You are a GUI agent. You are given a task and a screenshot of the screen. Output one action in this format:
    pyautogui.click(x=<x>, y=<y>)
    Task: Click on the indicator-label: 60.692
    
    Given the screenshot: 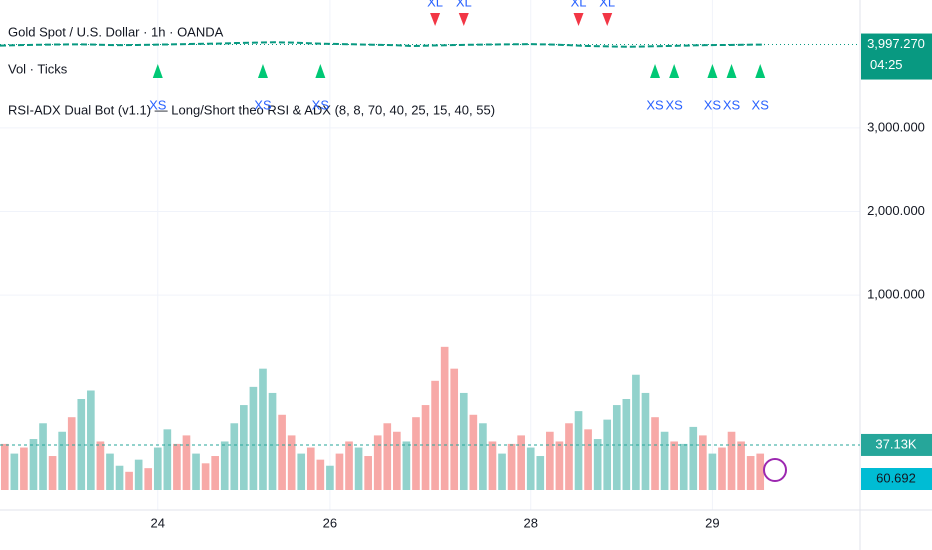 What is the action you would take?
    pyautogui.click(x=896, y=477)
    